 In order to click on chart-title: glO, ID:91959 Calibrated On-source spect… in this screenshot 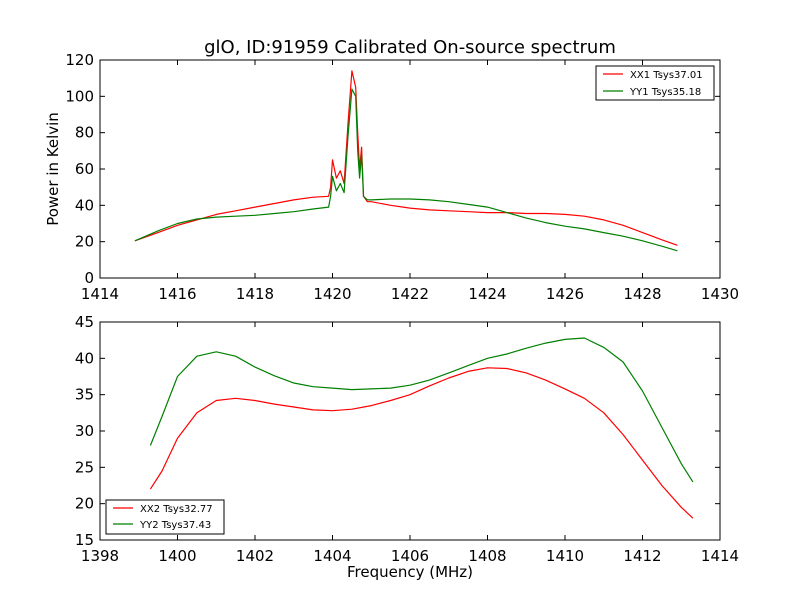, I will do `click(410, 47)`.